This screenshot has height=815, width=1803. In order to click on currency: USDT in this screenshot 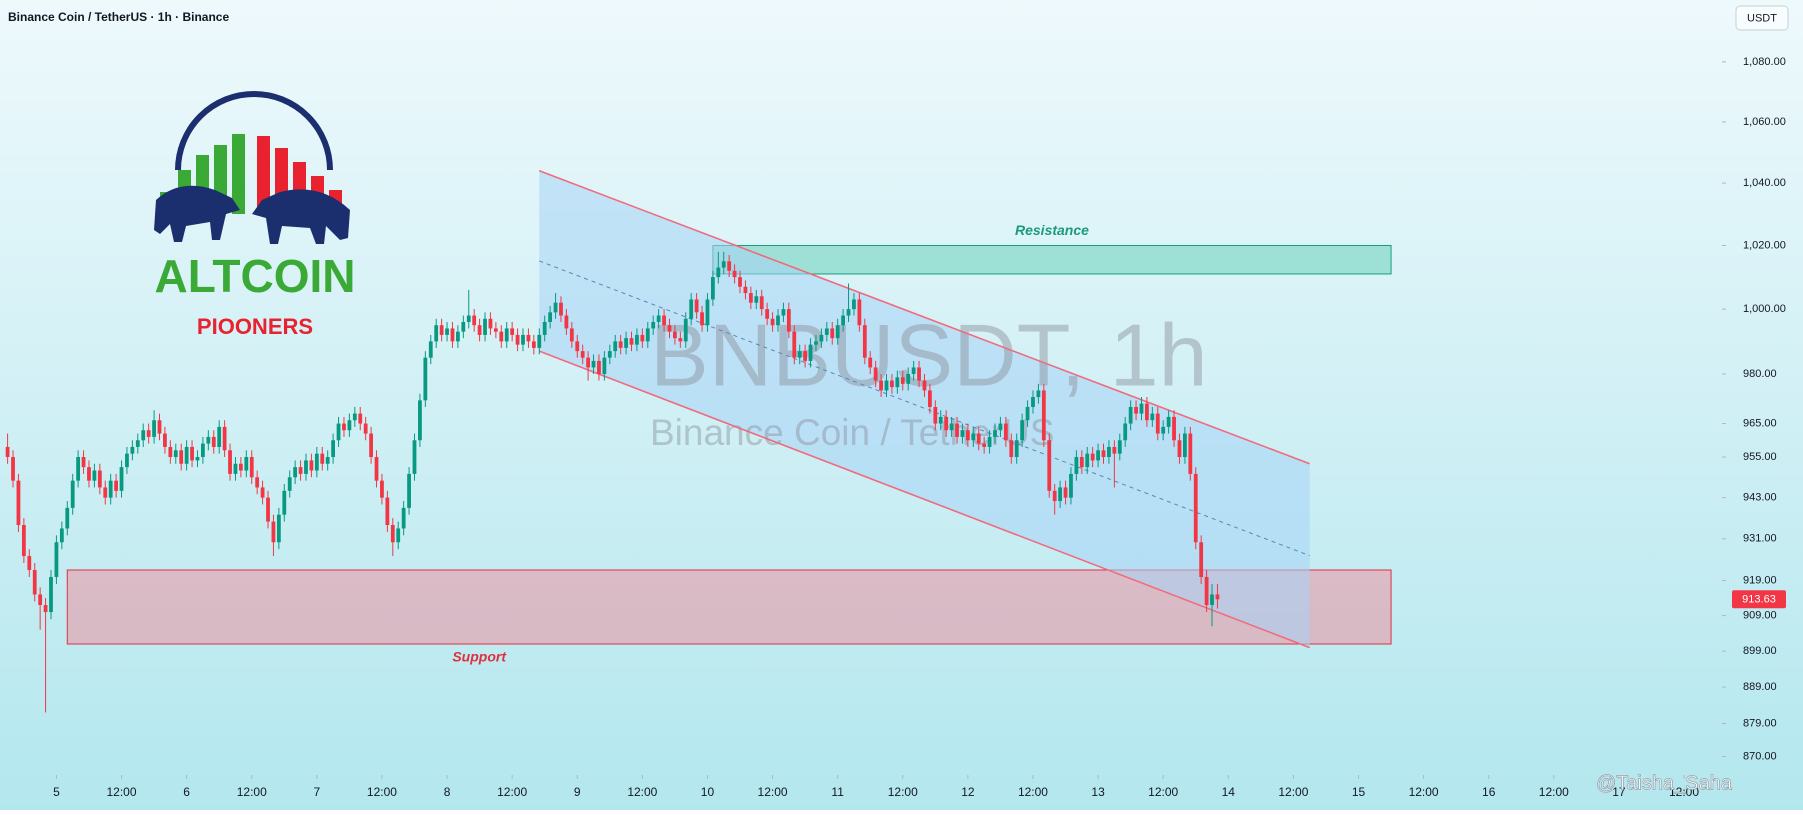, I will do `click(1762, 18)`.